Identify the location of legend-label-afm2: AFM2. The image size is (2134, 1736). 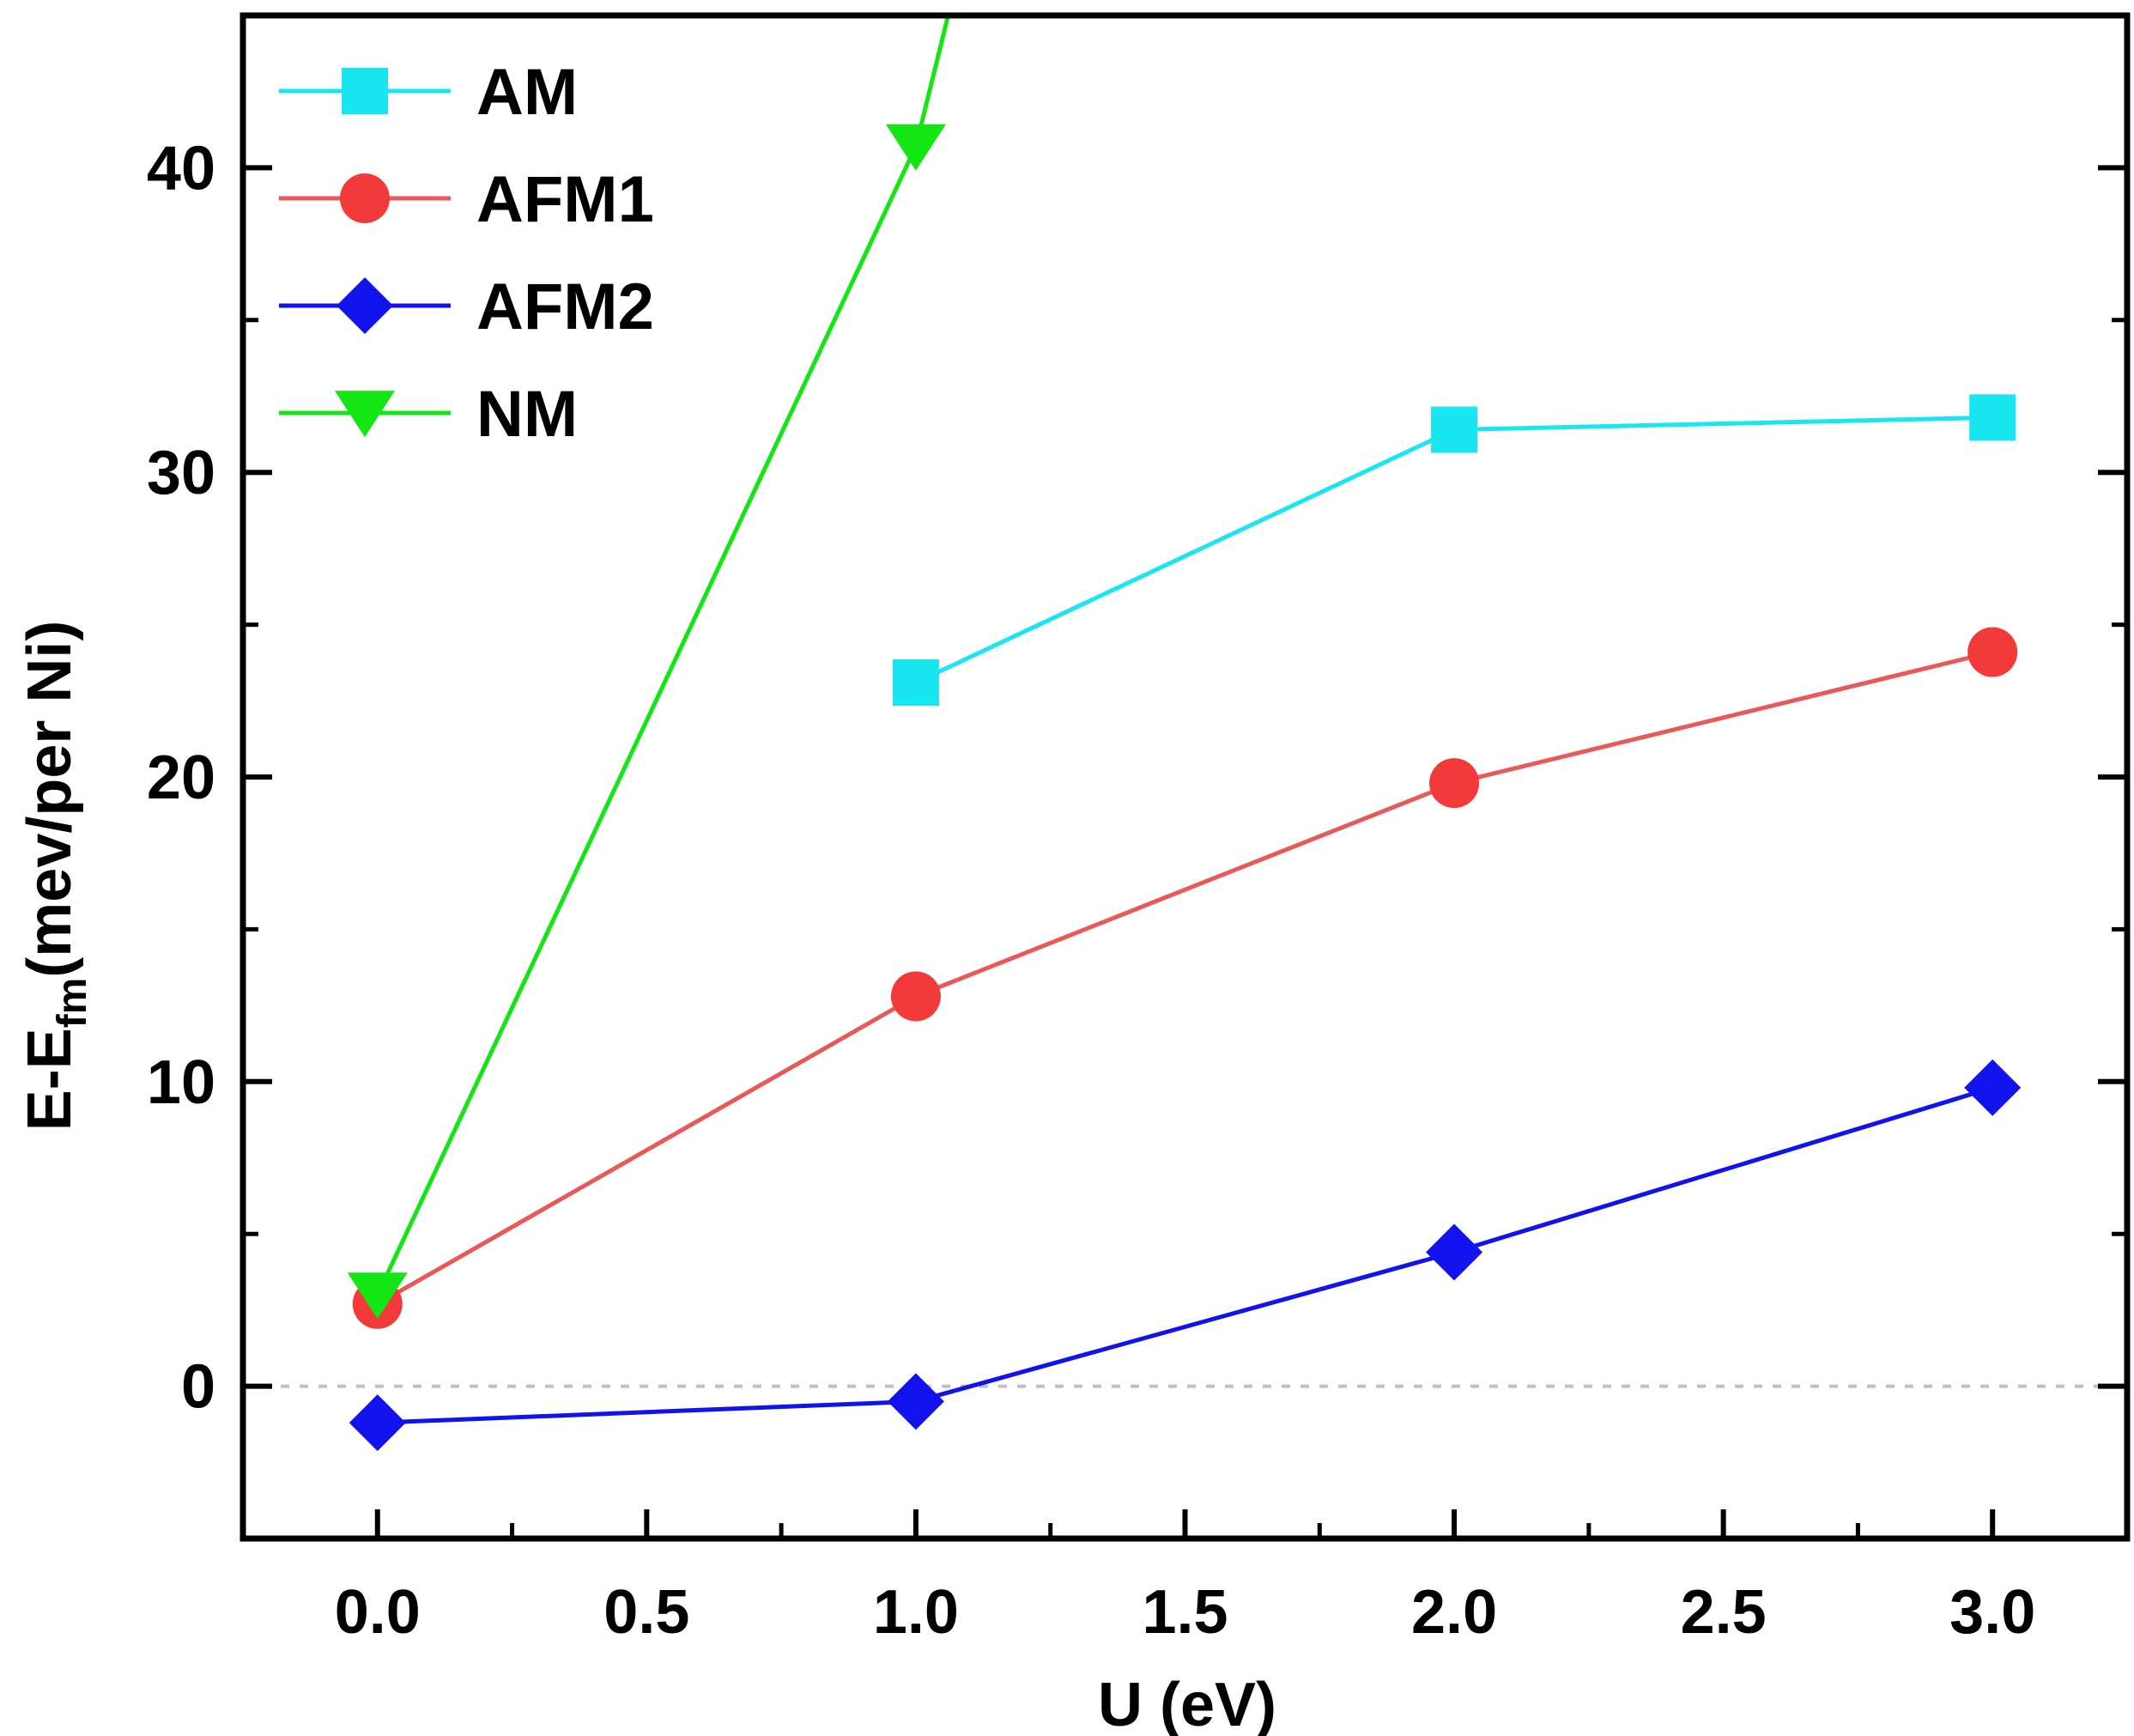
(565, 306).